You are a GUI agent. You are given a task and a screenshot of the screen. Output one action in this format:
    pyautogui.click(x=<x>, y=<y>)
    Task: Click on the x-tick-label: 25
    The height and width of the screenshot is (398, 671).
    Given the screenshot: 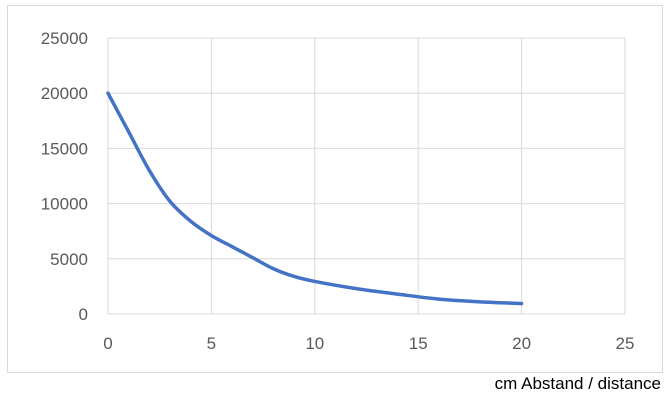 What is the action you would take?
    pyautogui.click(x=625, y=343)
    